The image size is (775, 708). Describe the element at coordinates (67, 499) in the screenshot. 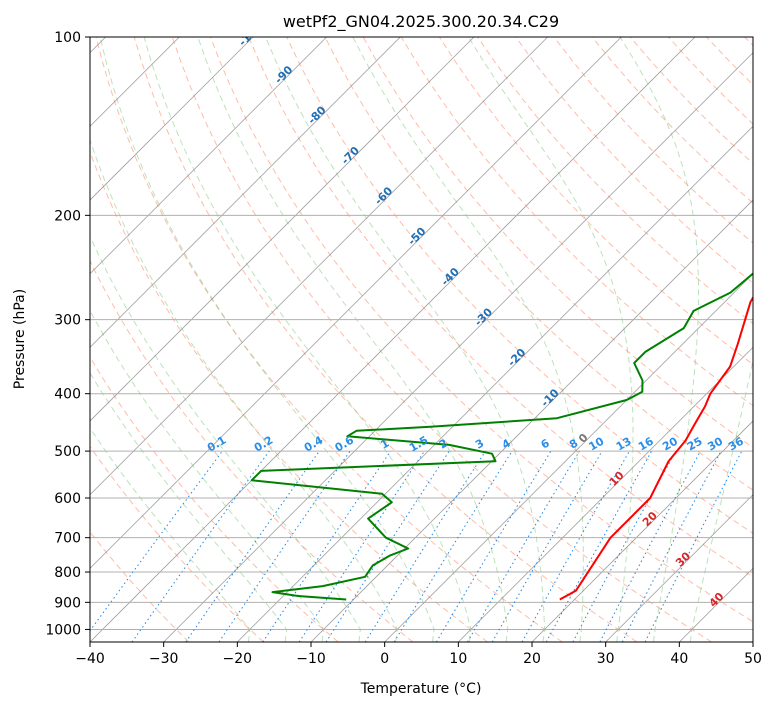

I see `y-tick-label: 600` at that location.